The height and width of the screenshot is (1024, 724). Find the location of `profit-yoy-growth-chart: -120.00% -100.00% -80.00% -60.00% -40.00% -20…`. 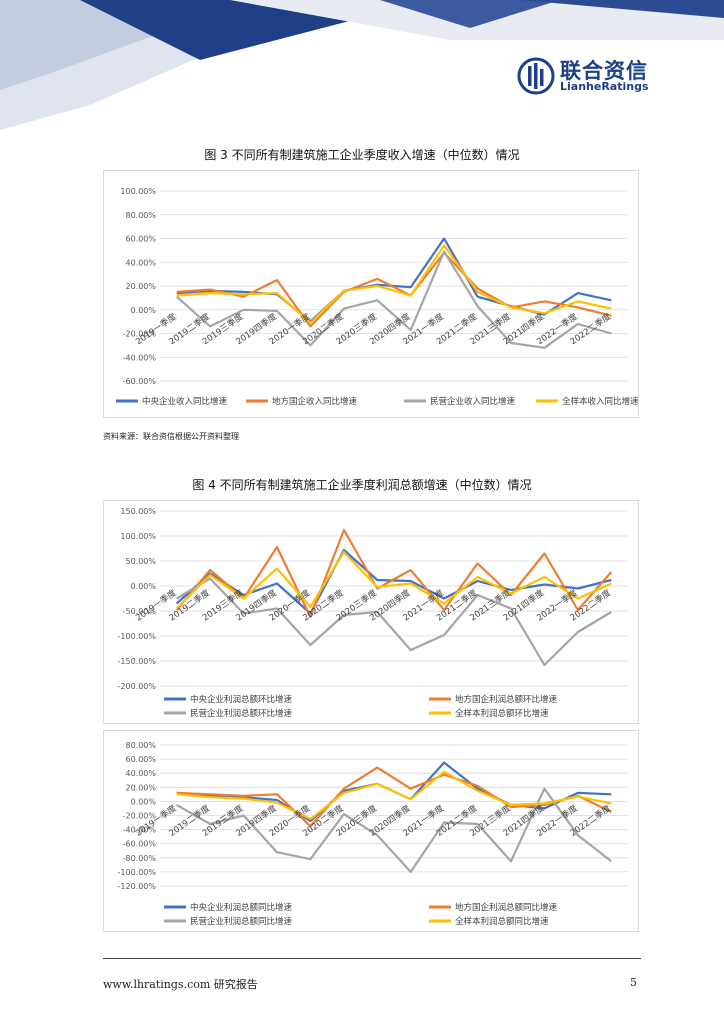

profit-yoy-growth-chart: -120.00% -100.00% -80.00% -60.00% -40.00% -20… is located at coordinates (371, 831).